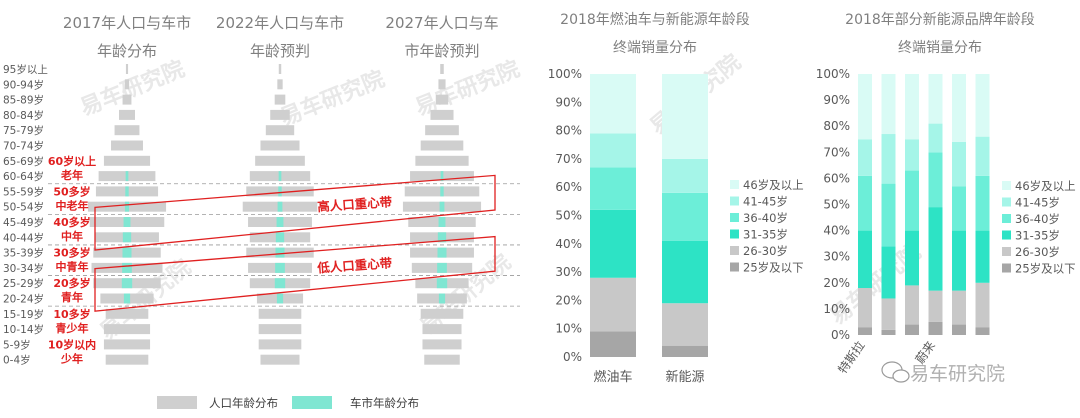 The width and height of the screenshot is (1080, 418). I want to click on category-label: 新能源, so click(684, 377).